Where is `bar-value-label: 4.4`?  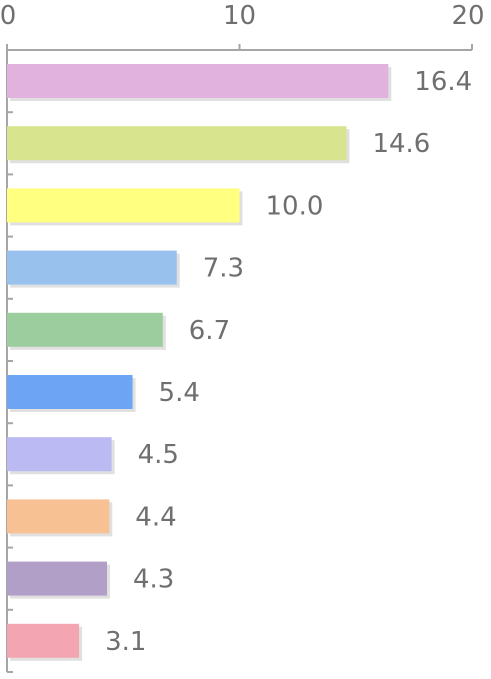
bar-value-label: 4.4 is located at coordinates (155, 517).